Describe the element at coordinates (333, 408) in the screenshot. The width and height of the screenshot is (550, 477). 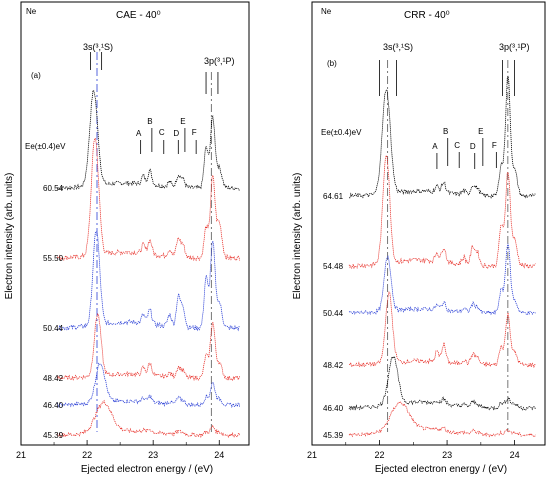
I see `panel-b-series-label-46-40: 46.40` at that location.